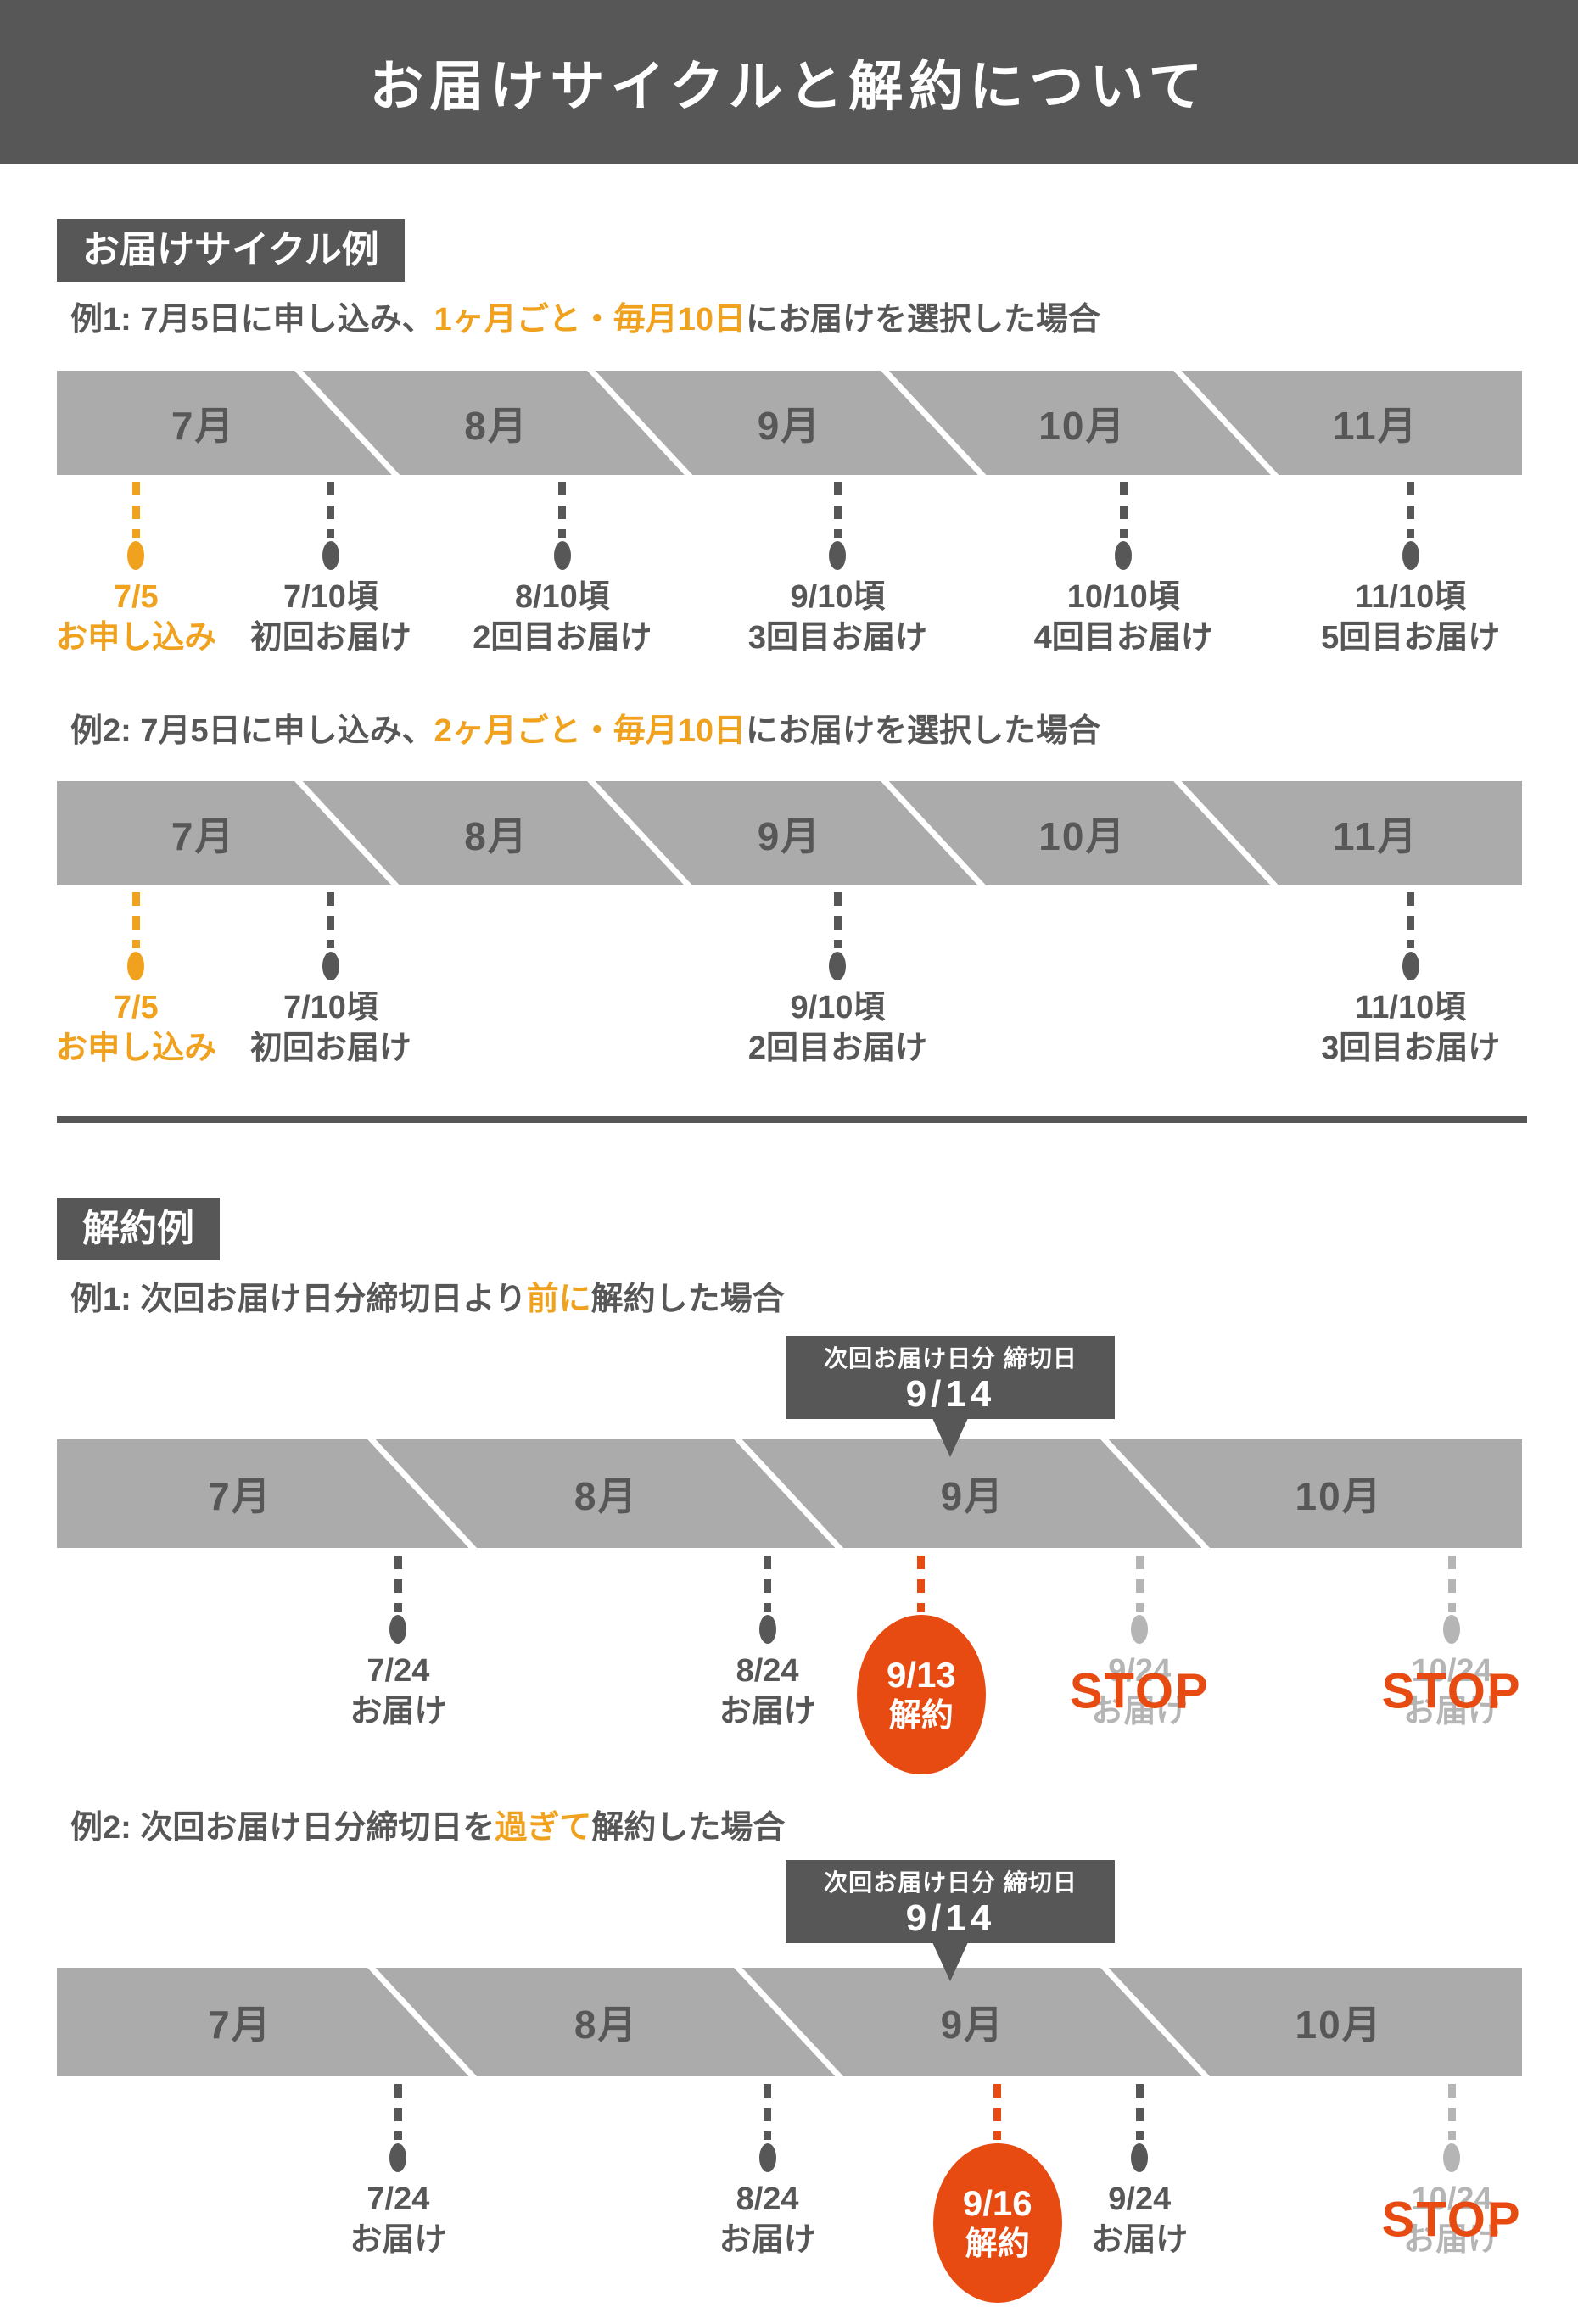 Image resolution: width=1578 pixels, height=2324 pixels. I want to click on timeline-marker-9/10頃: 9/10頃 3回目お届け, so click(837, 570).